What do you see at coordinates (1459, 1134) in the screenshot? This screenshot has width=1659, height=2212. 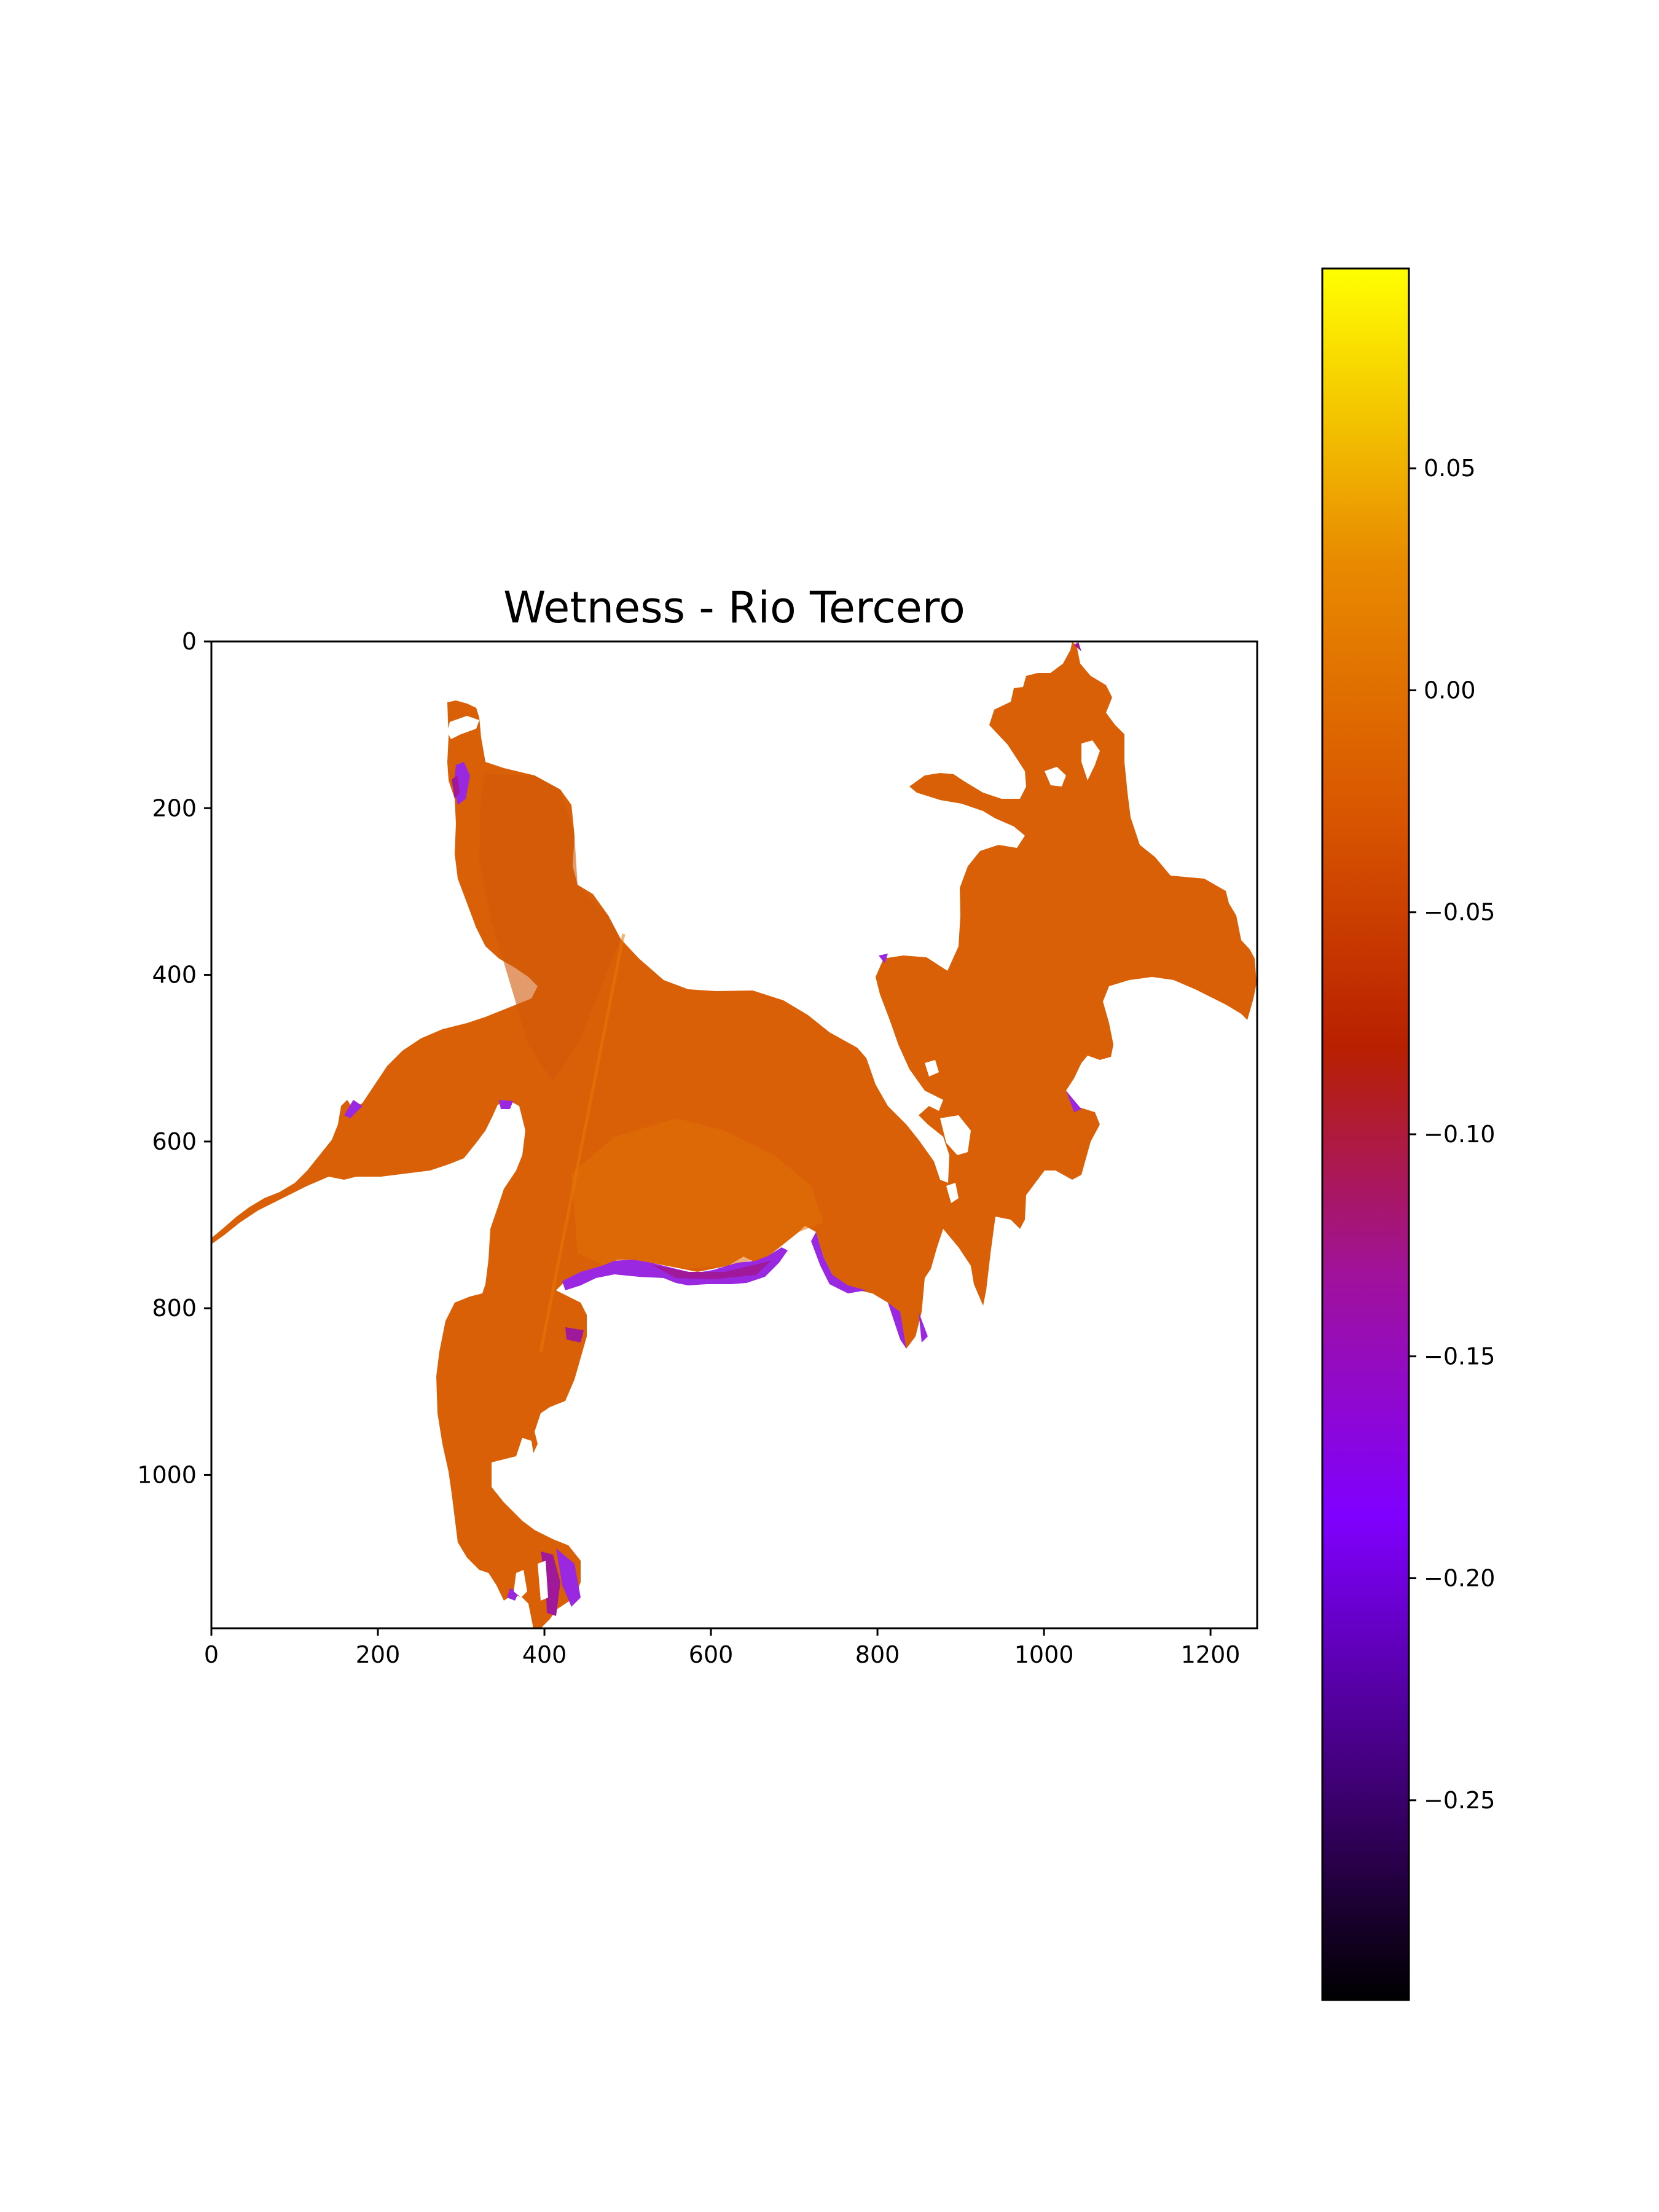 I see `colorbar-tick-label: −0.10` at bounding box center [1459, 1134].